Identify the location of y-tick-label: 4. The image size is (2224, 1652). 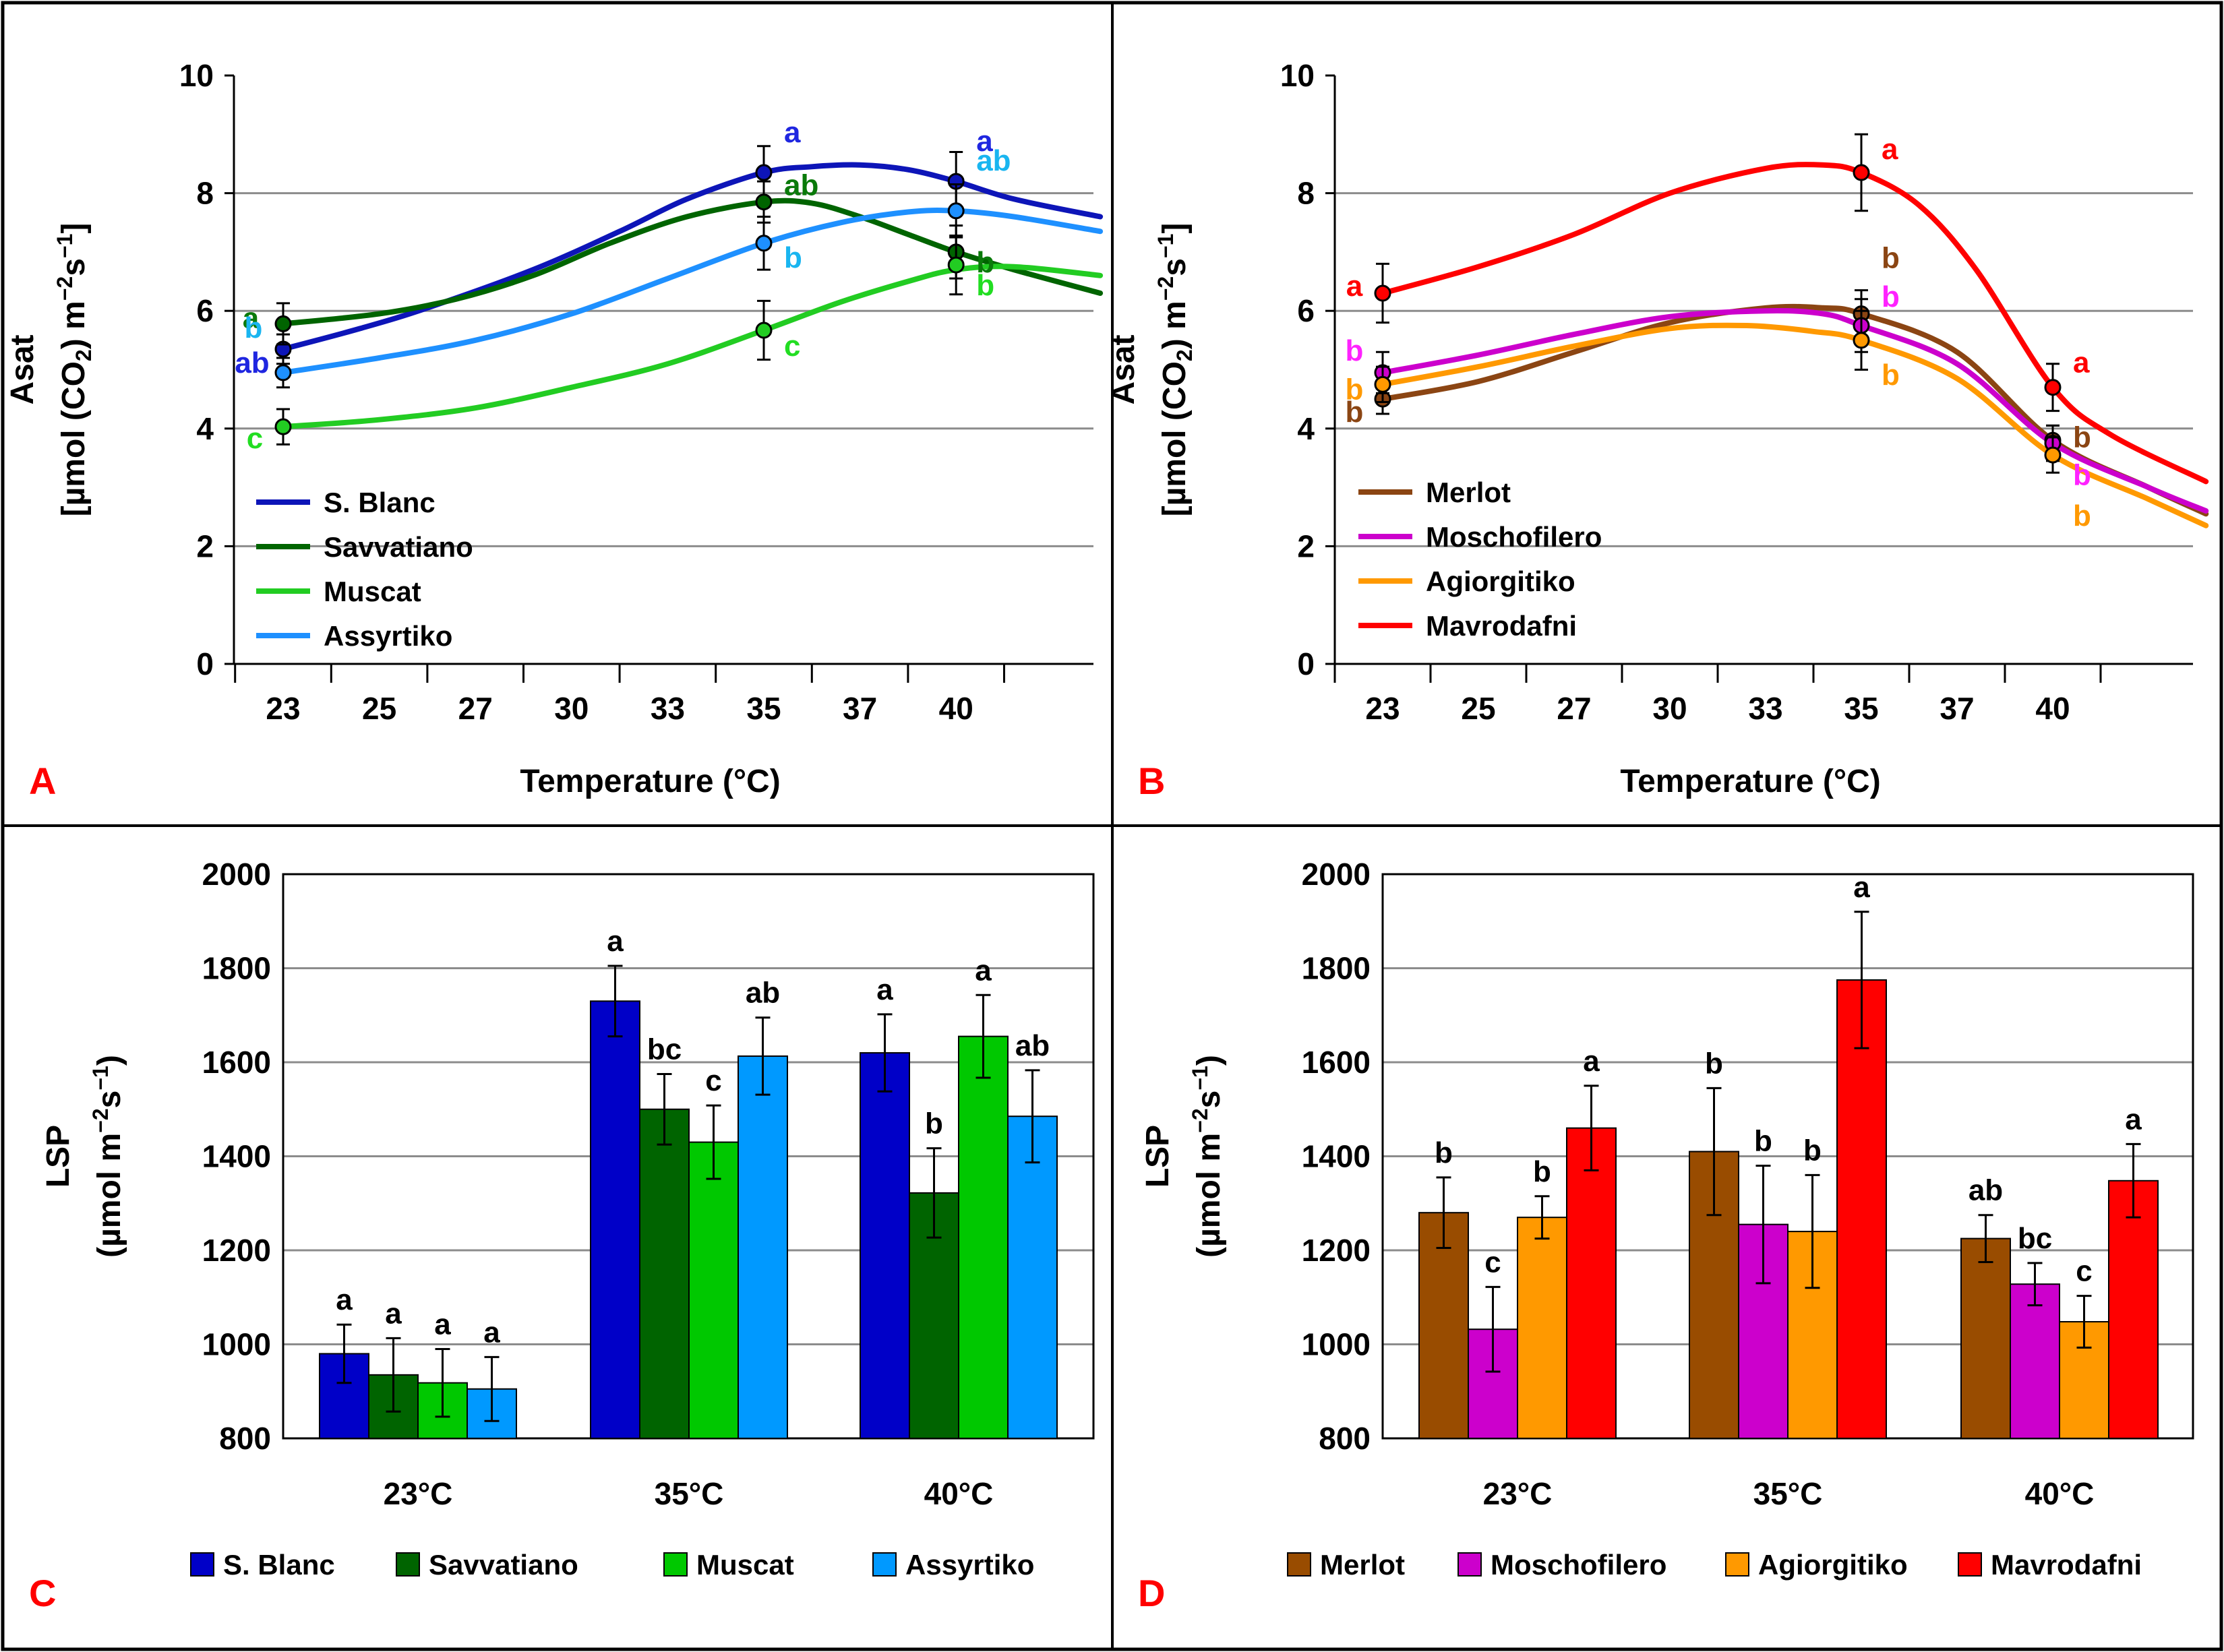
(205, 429).